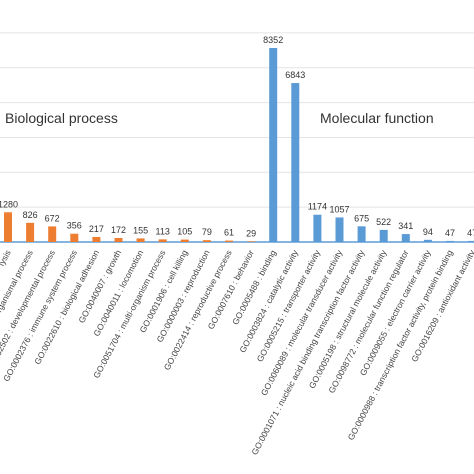  What do you see at coordinates (361, 218) in the screenshot?
I see `value-label: 675` at bounding box center [361, 218].